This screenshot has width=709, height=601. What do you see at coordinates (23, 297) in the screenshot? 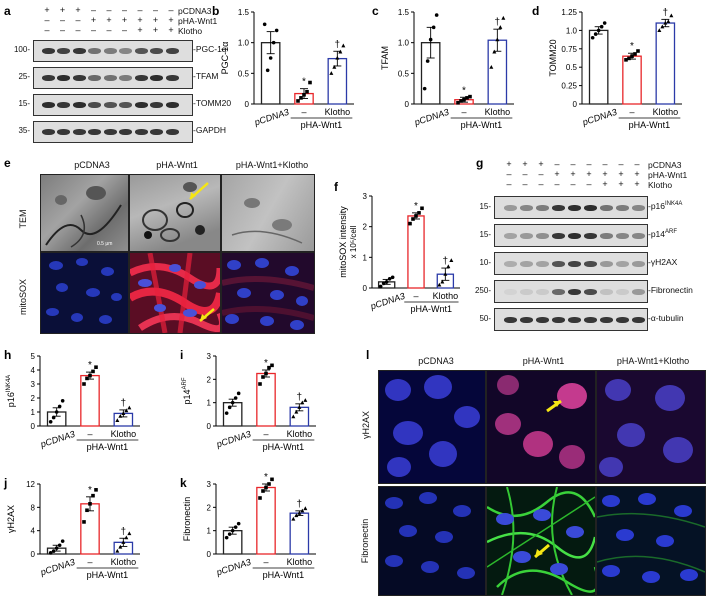
I see `row-label-mitosox: mitoSOX` at bounding box center [23, 297].